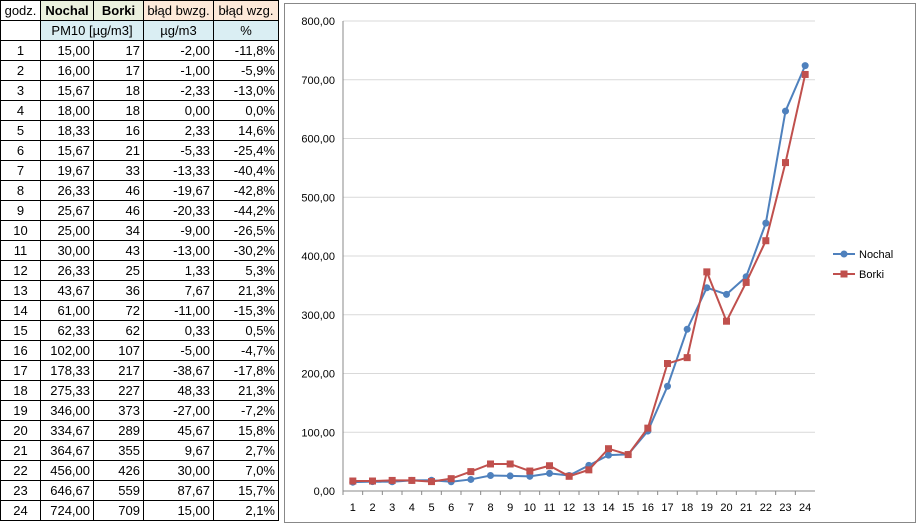 The width and height of the screenshot is (917, 527). Describe the element at coordinates (318, 316) in the screenshot. I see `y-tick-label: 300,00` at that location.